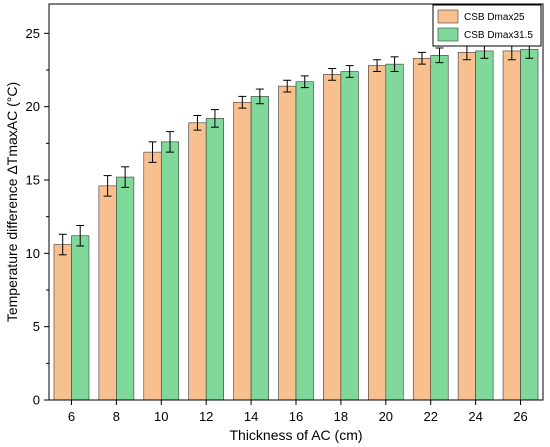  What do you see at coordinates (386, 416) in the screenshot?
I see `x-tick-label: 20` at bounding box center [386, 416].